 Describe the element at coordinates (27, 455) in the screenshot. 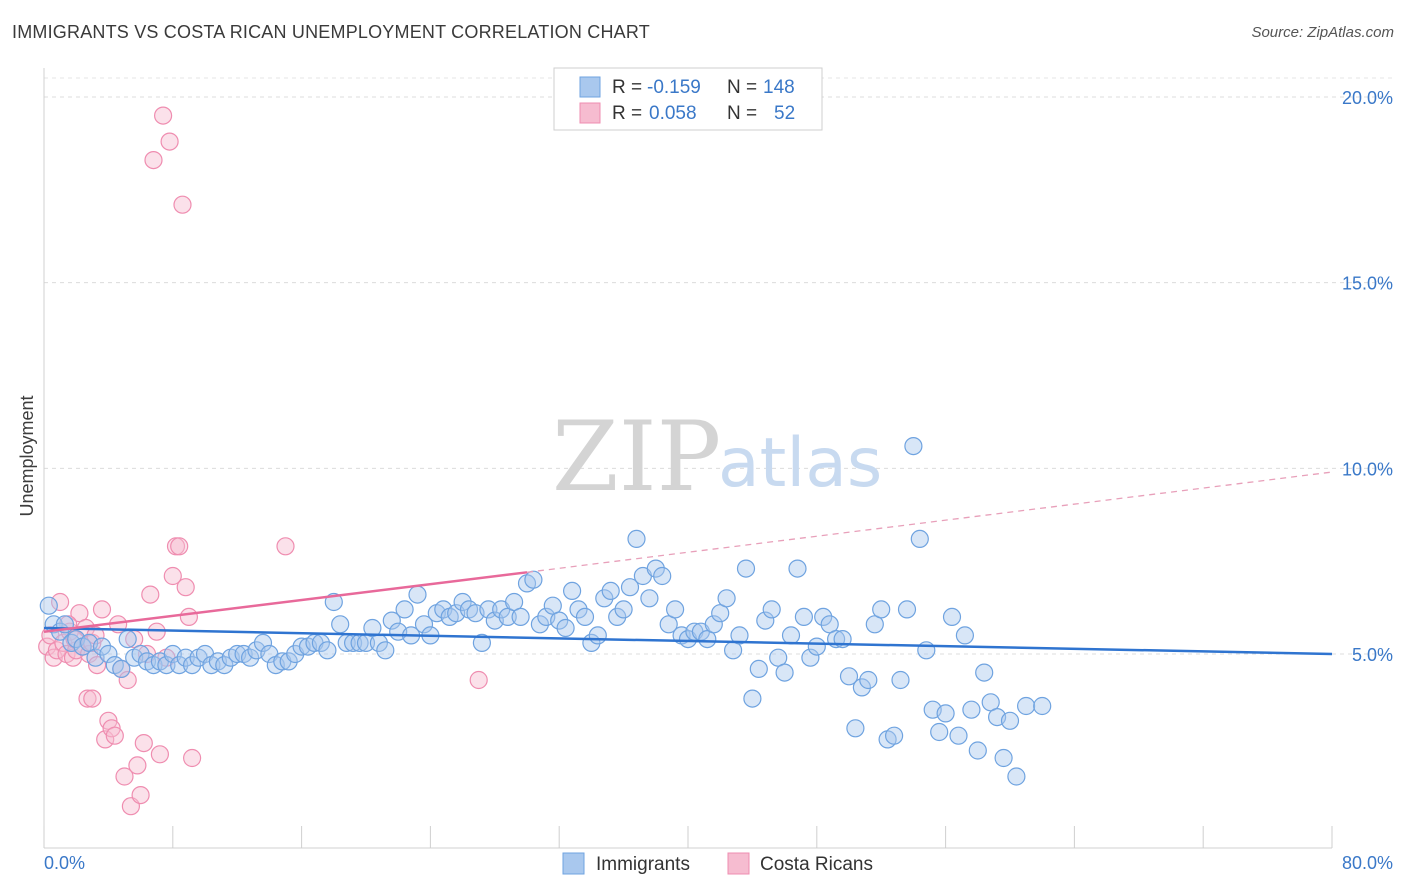

I see `y-axis-label: Unemployment` at that location.